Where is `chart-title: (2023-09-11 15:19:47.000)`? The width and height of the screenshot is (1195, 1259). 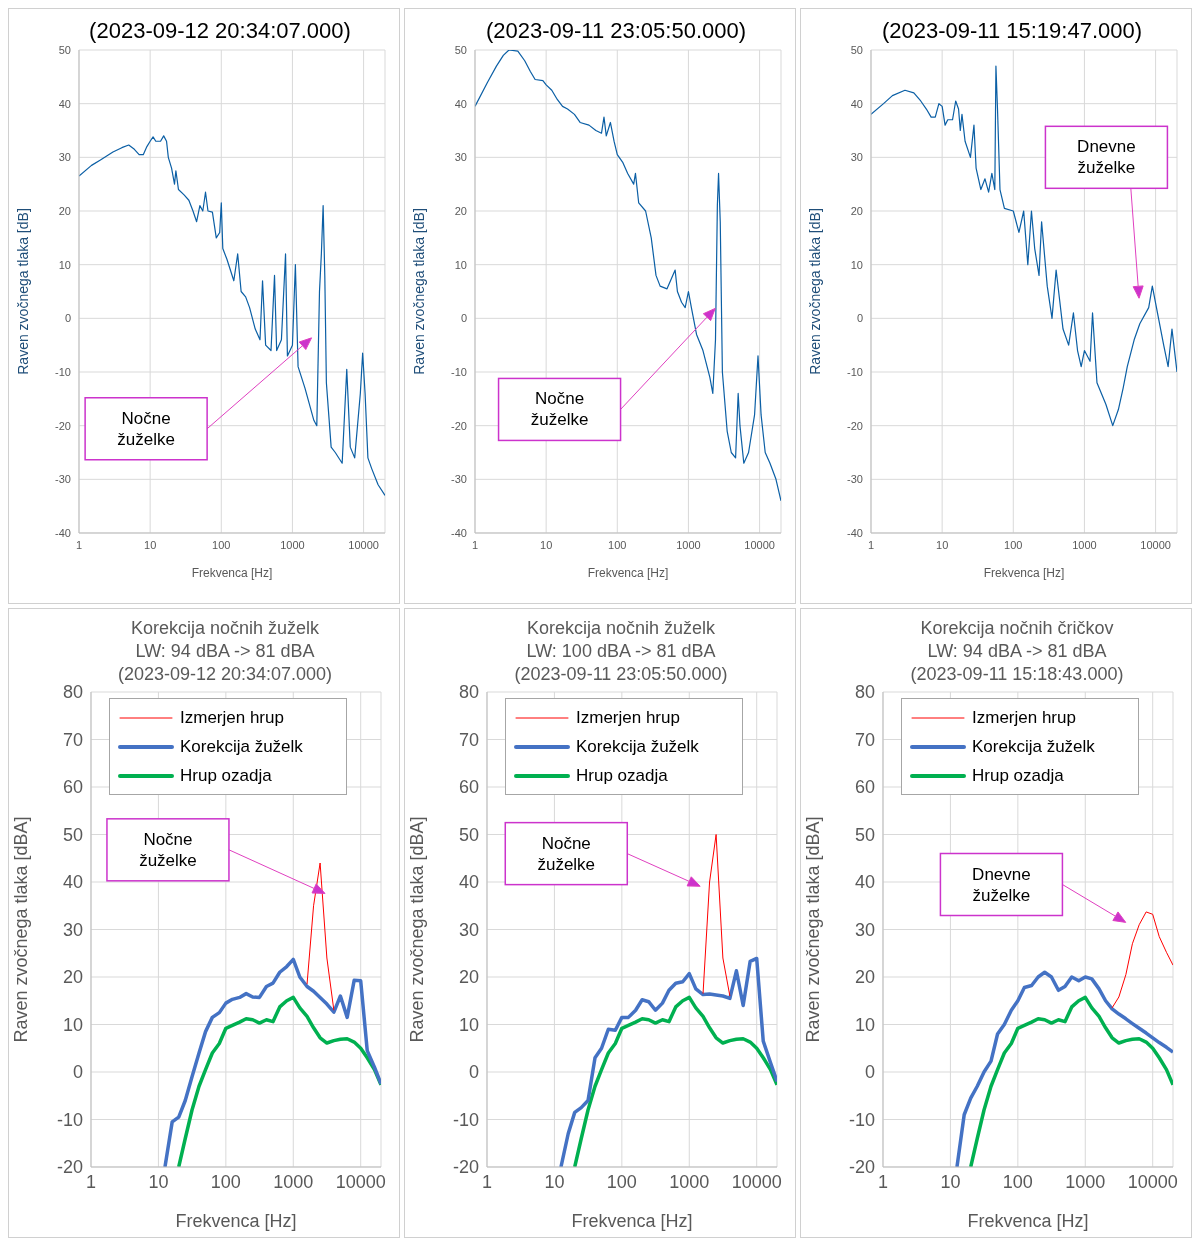
chart-title: (2023-09-11 15:19:47.000) is located at coordinates (1012, 30).